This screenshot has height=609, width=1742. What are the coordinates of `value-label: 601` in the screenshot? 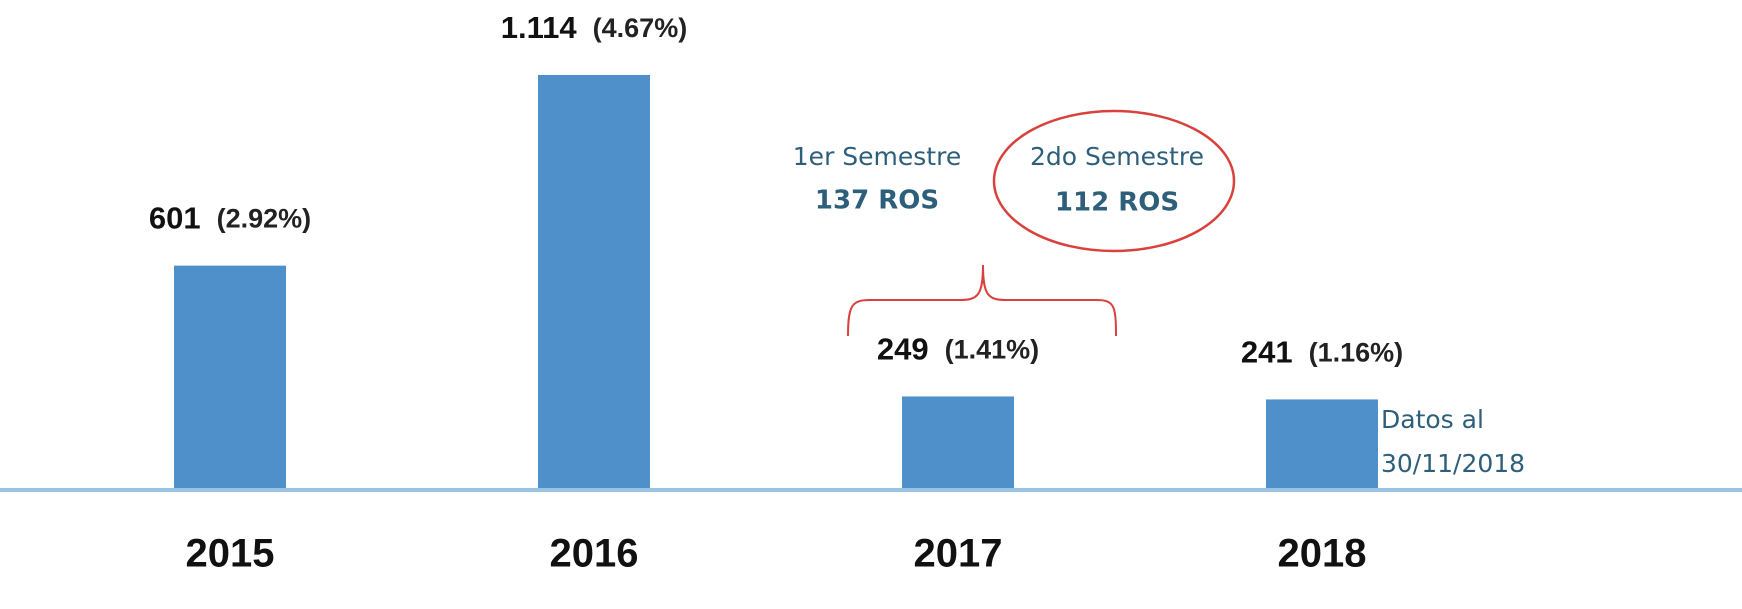 It's located at (175, 218).